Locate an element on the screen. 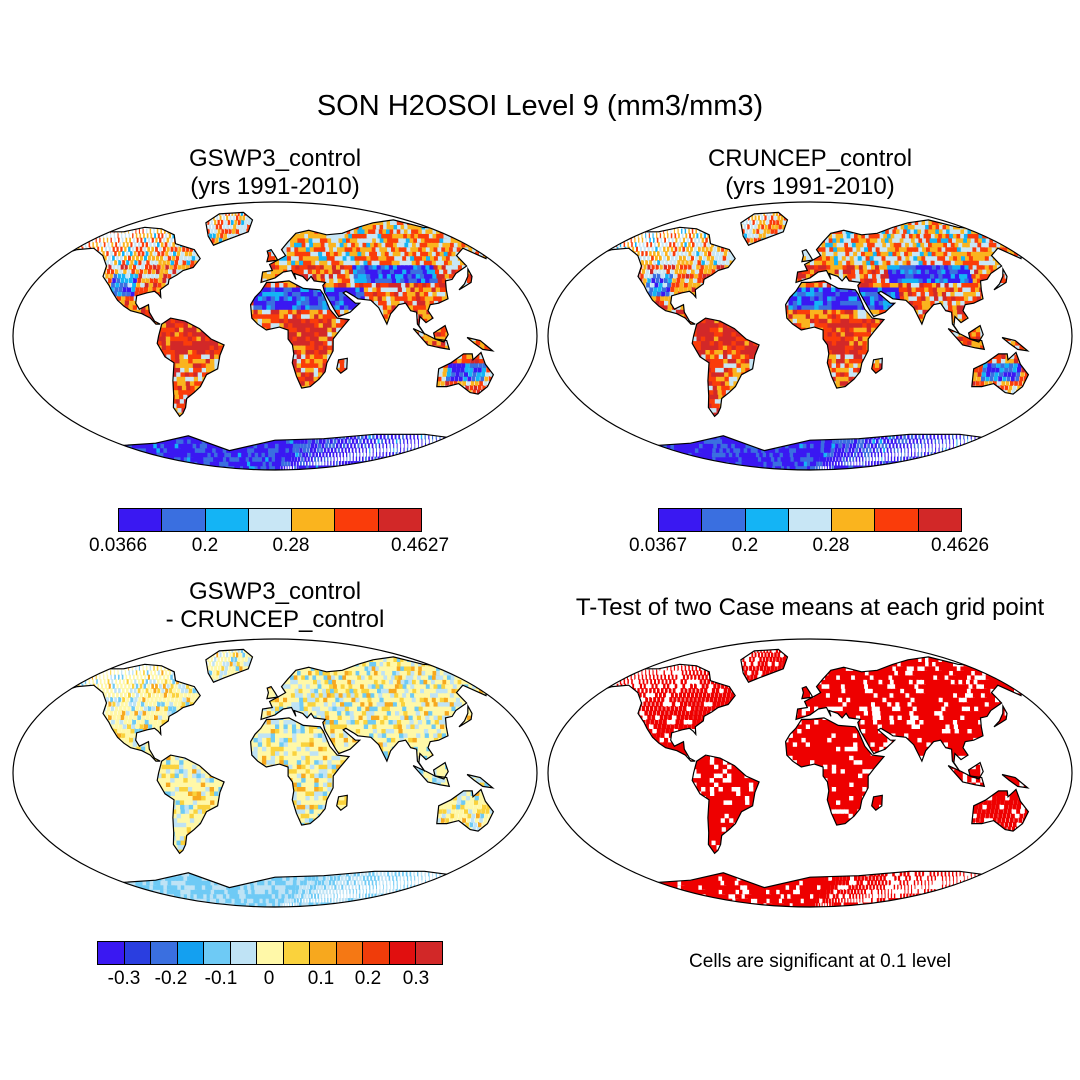  panel-title-gswp3-line2: (yrs 1991-2010) is located at coordinates (275, 187).